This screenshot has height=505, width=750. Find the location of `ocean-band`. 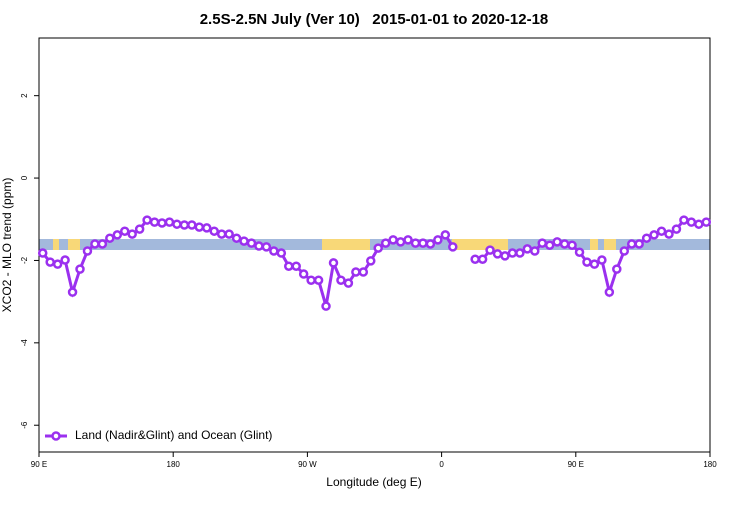

ocean-band is located at coordinates (374, 244).